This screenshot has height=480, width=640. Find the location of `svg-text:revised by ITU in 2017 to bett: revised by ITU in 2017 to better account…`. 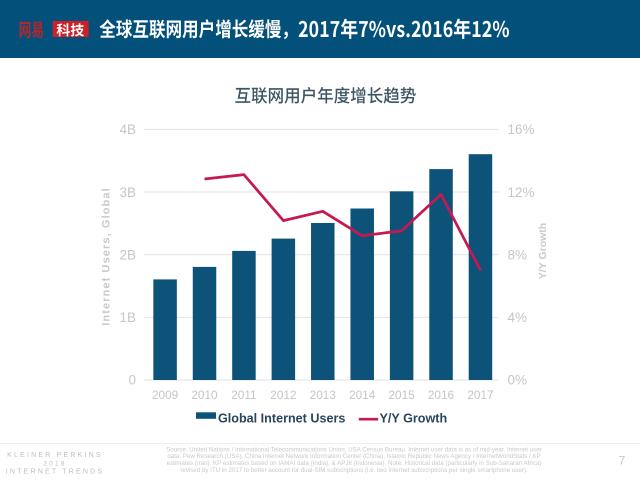

svg-text:revised by ITU in 2017 to bett: revised by ITU in 2017 to better account… is located at coordinates (354, 470).